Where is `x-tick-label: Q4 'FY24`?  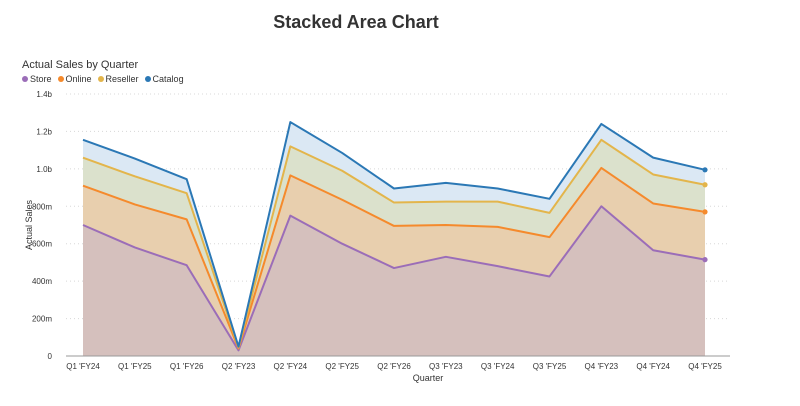 x-tick-label: Q4 'FY24 is located at coordinates (653, 366).